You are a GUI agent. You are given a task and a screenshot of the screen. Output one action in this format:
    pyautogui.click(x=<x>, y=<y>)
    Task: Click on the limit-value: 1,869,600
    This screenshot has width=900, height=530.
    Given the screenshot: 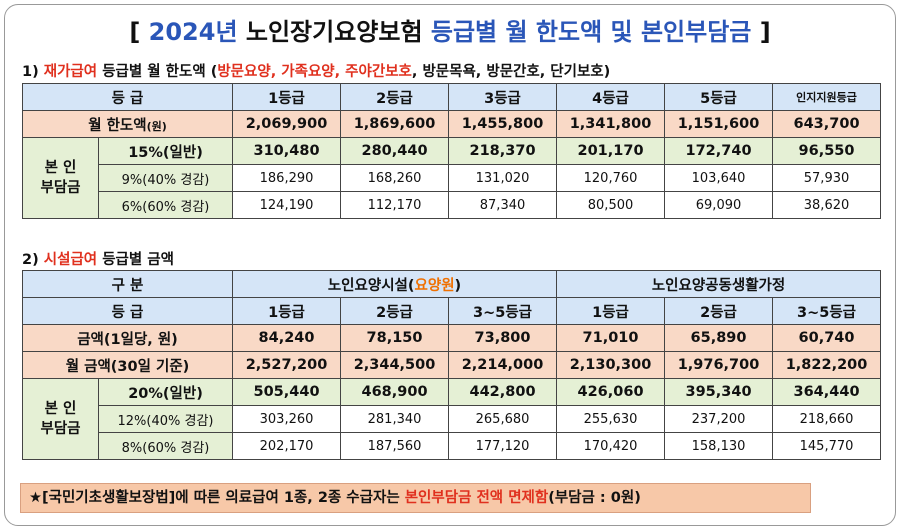 What is the action you would take?
    pyautogui.click(x=395, y=124)
    